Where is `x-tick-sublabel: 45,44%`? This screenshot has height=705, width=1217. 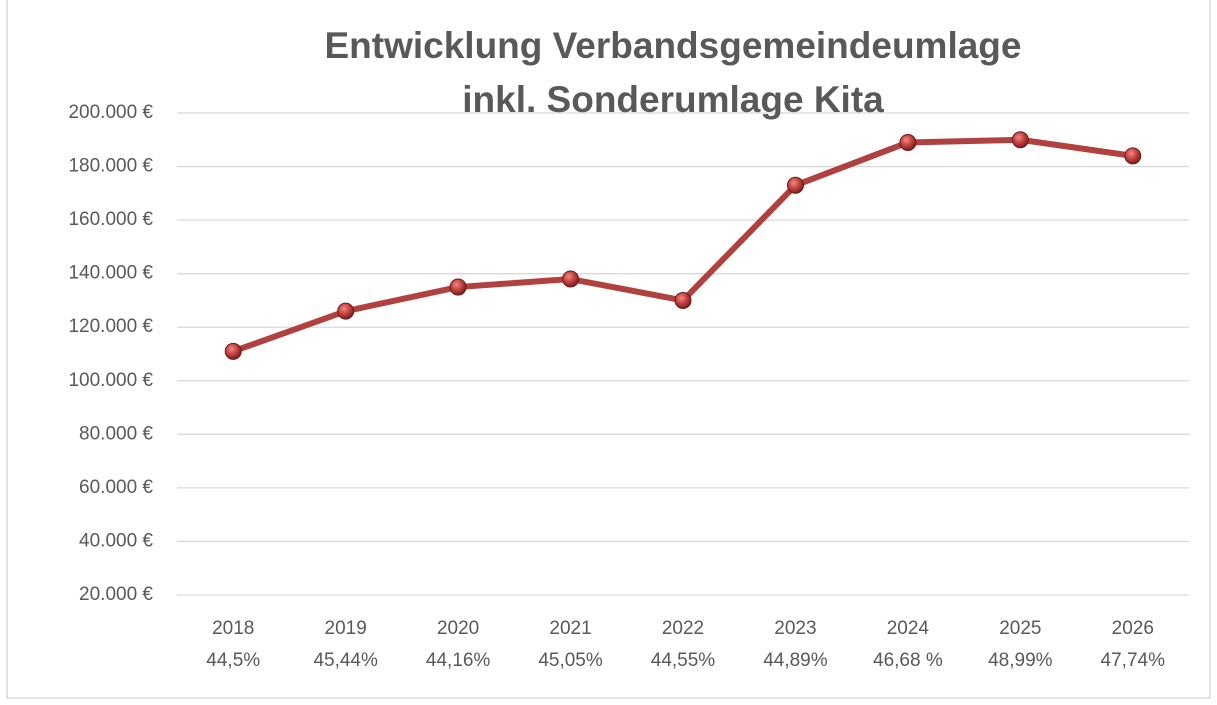 x-tick-sublabel: 45,44% is located at coordinates (345, 660).